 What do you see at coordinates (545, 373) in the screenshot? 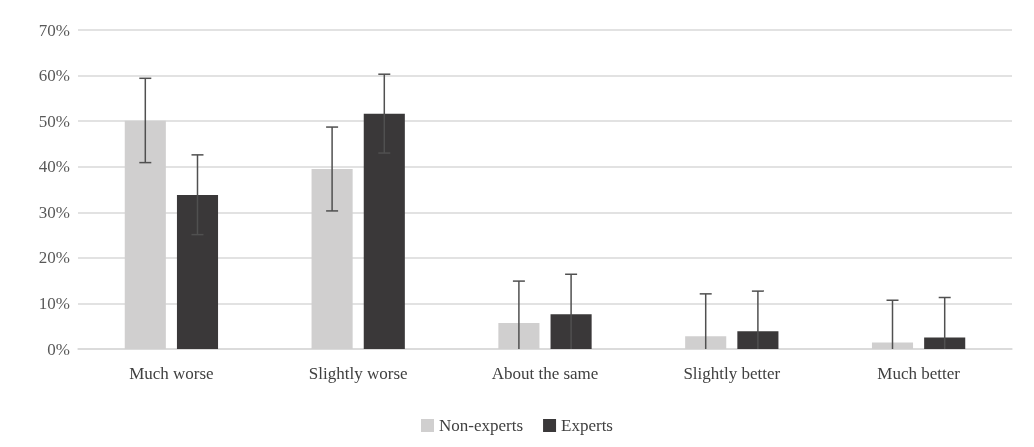
I see `x-tick-label: About the same` at bounding box center [545, 373].